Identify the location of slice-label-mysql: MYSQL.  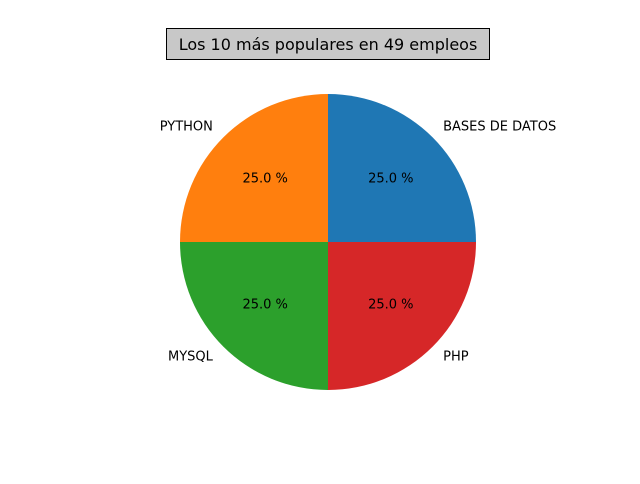
(191, 357).